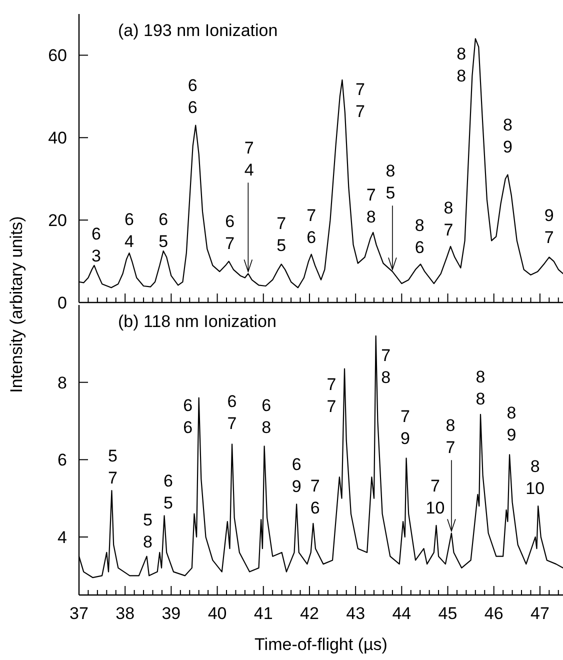  I want to click on chart-title: (a) 193 nm Ionization, so click(198, 30).